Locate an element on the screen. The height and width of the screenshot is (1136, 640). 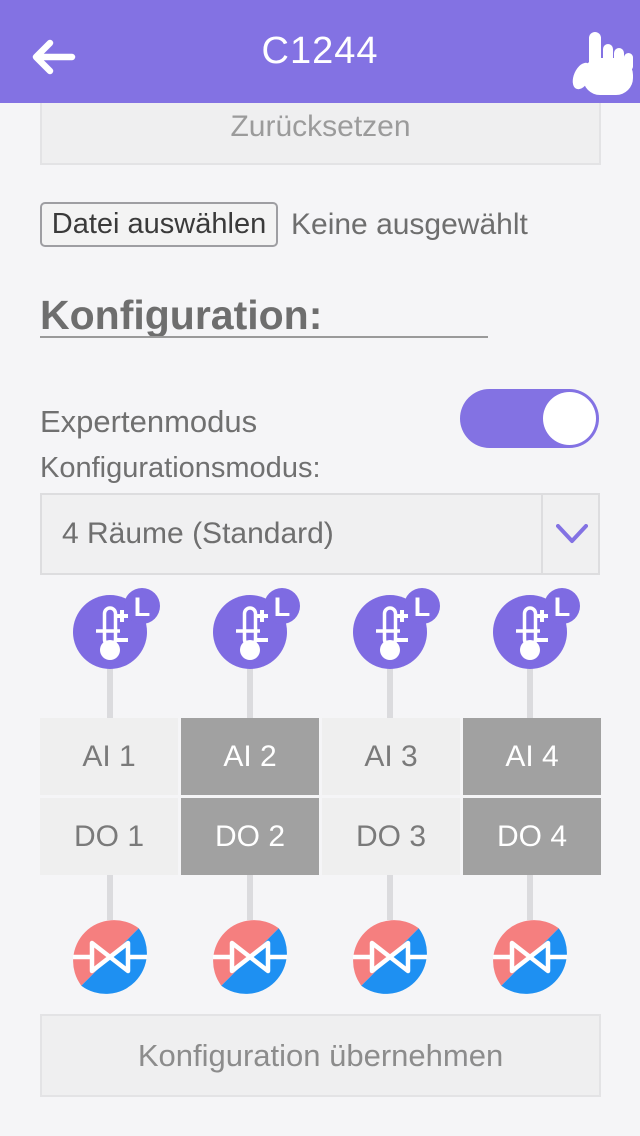
back-arrow-icon is located at coordinates (52, 57).